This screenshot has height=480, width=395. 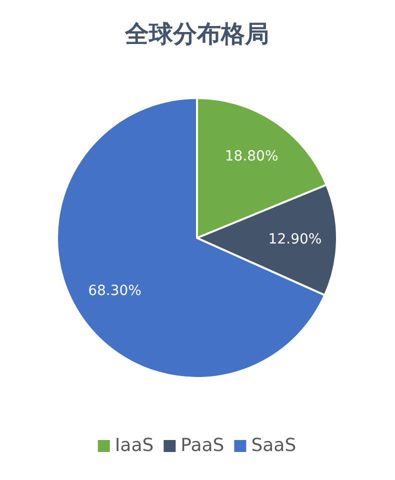 What do you see at coordinates (251, 156) in the screenshot?
I see `data-label: 18.80%` at bounding box center [251, 156].